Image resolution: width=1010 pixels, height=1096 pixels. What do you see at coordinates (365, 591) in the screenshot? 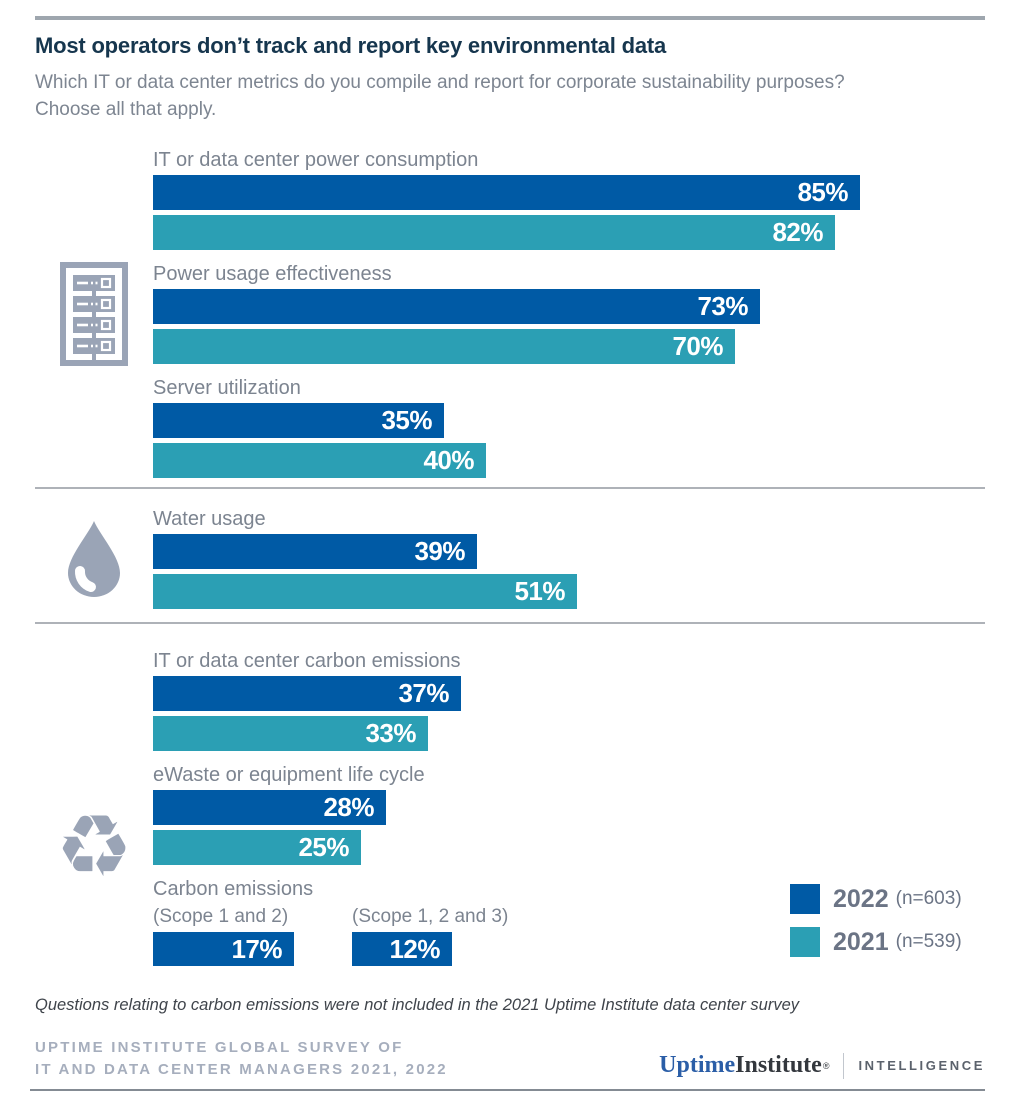
I see `bar-2021: 51%` at bounding box center [365, 591].